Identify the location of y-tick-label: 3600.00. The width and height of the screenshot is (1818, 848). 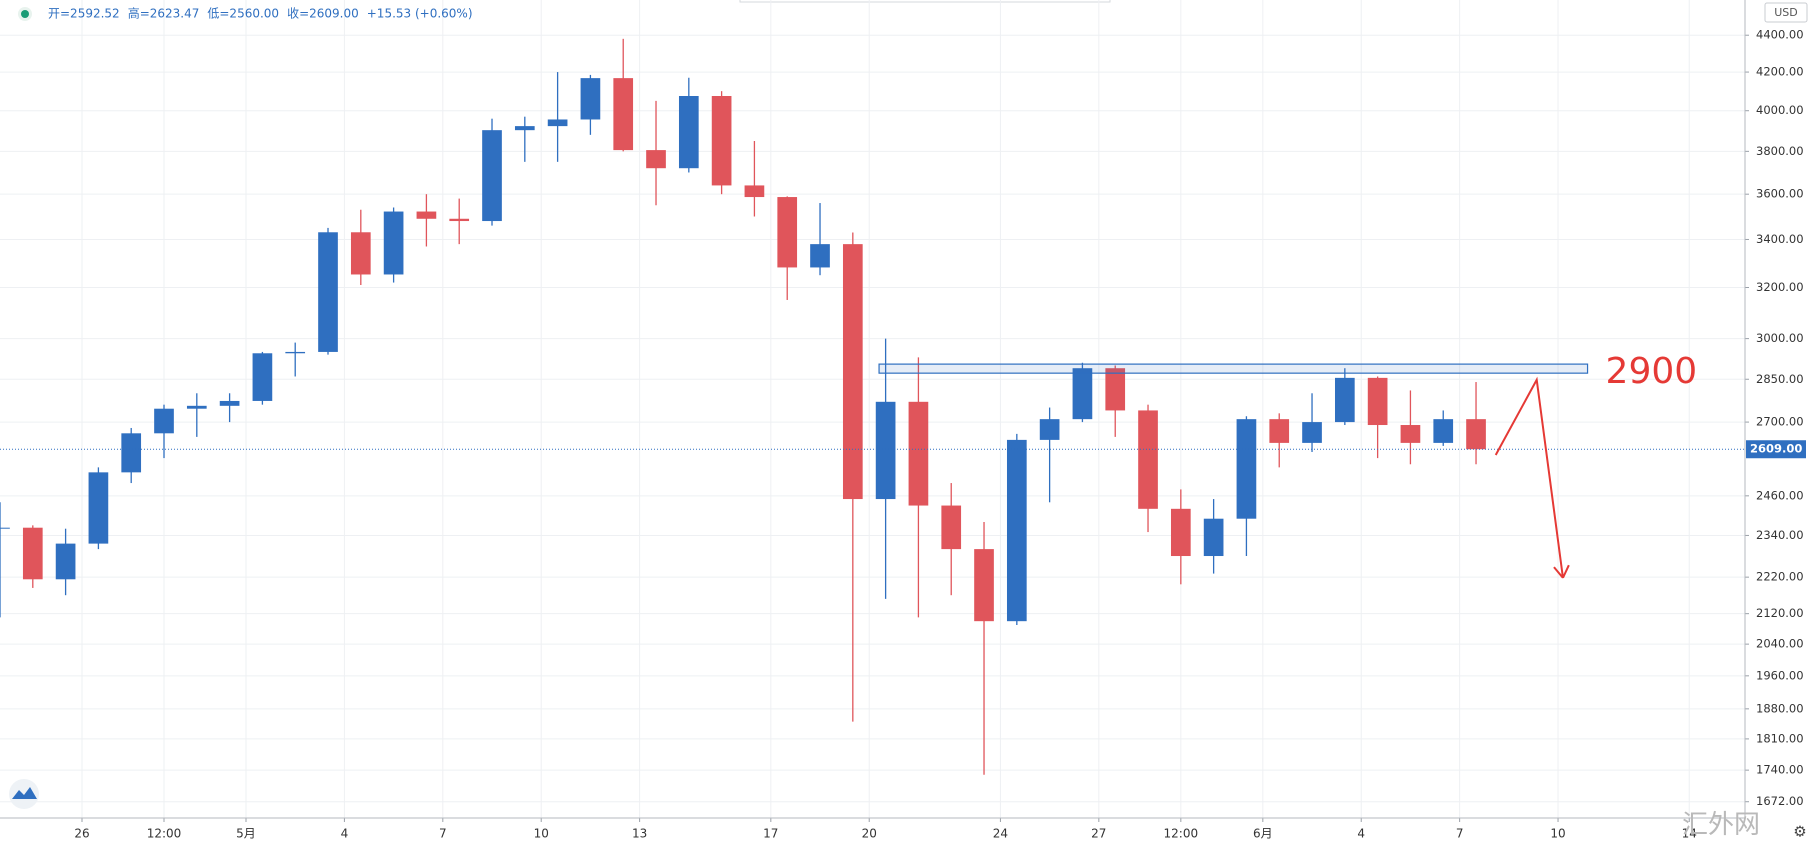
(1780, 194).